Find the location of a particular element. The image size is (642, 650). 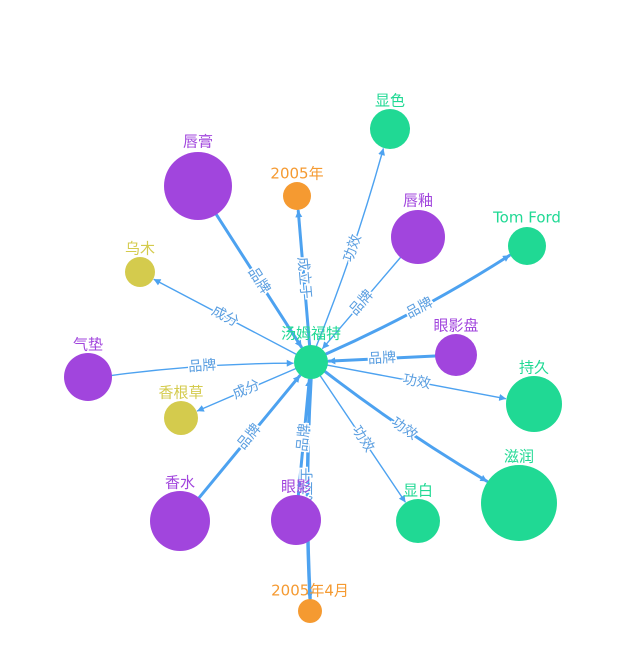

node-chunyou is located at coordinates (418, 237).